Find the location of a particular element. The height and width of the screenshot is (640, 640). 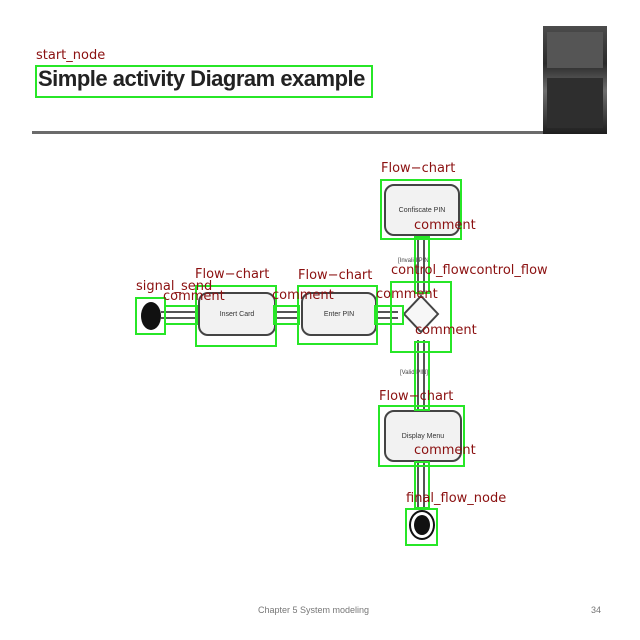

slide-footer-chapter: Chapter 5 System modeling is located at coordinates (314, 610).